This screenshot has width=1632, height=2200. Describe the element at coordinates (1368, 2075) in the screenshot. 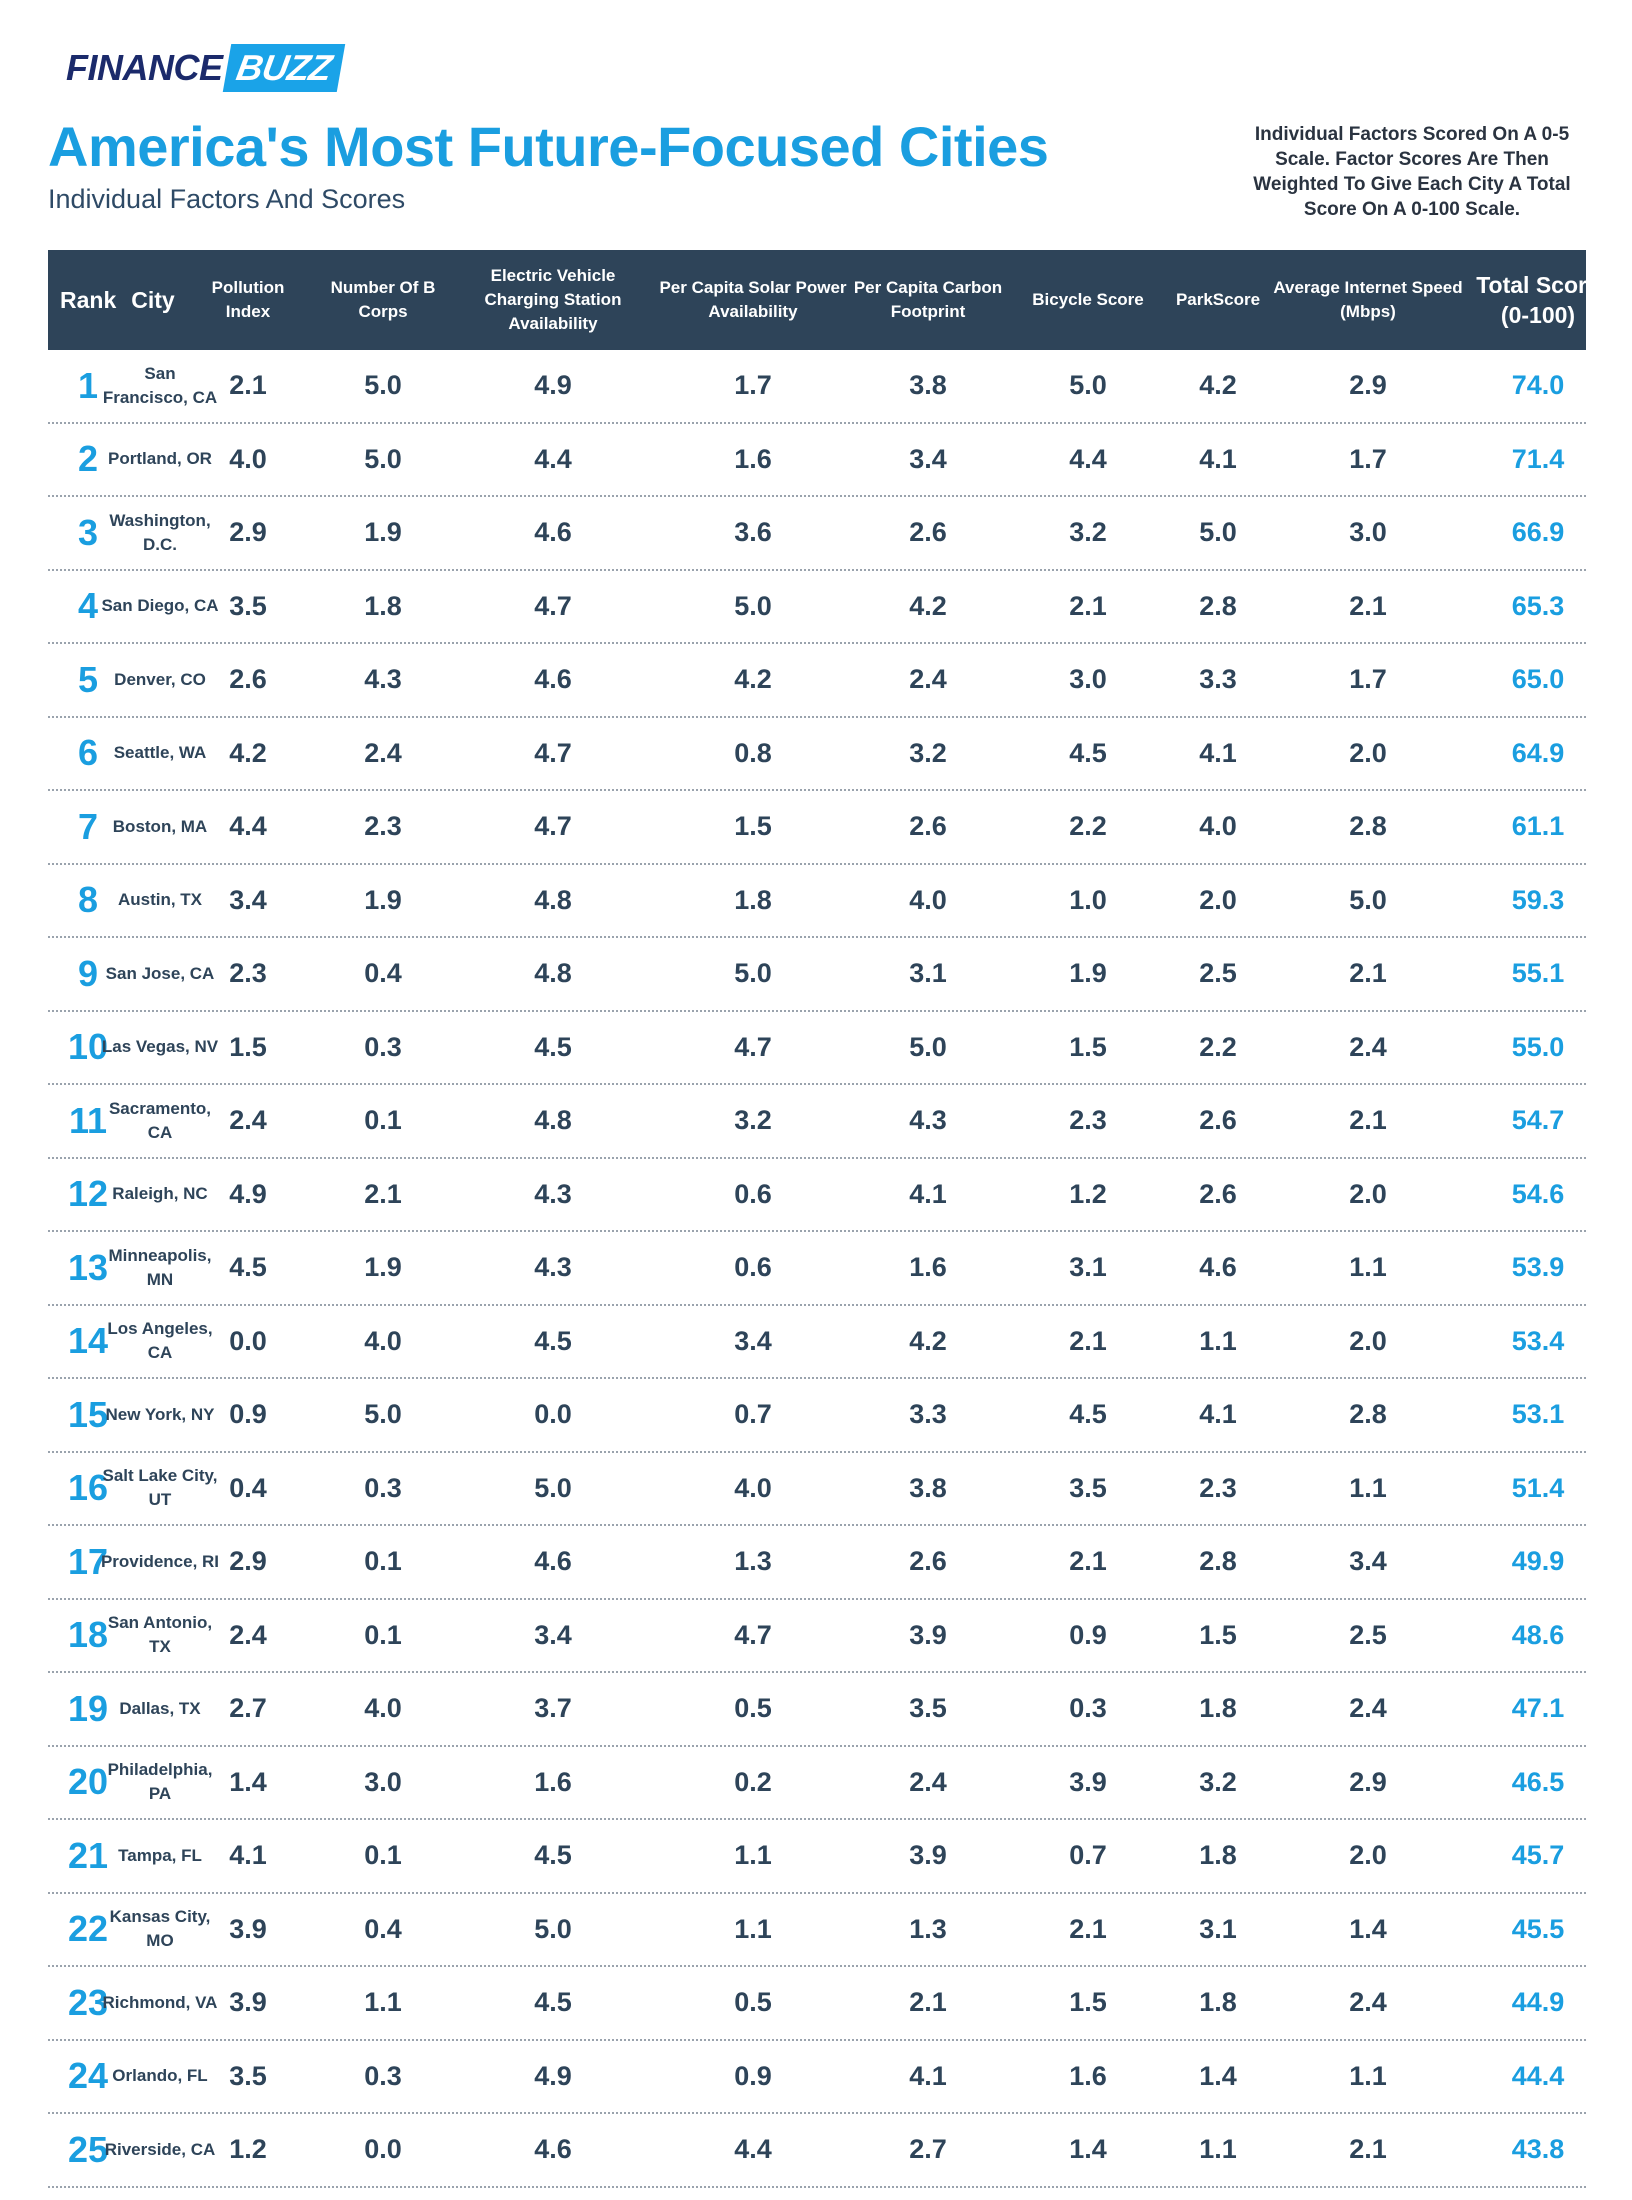

I see `internet-speed-value: 1.1` at that location.